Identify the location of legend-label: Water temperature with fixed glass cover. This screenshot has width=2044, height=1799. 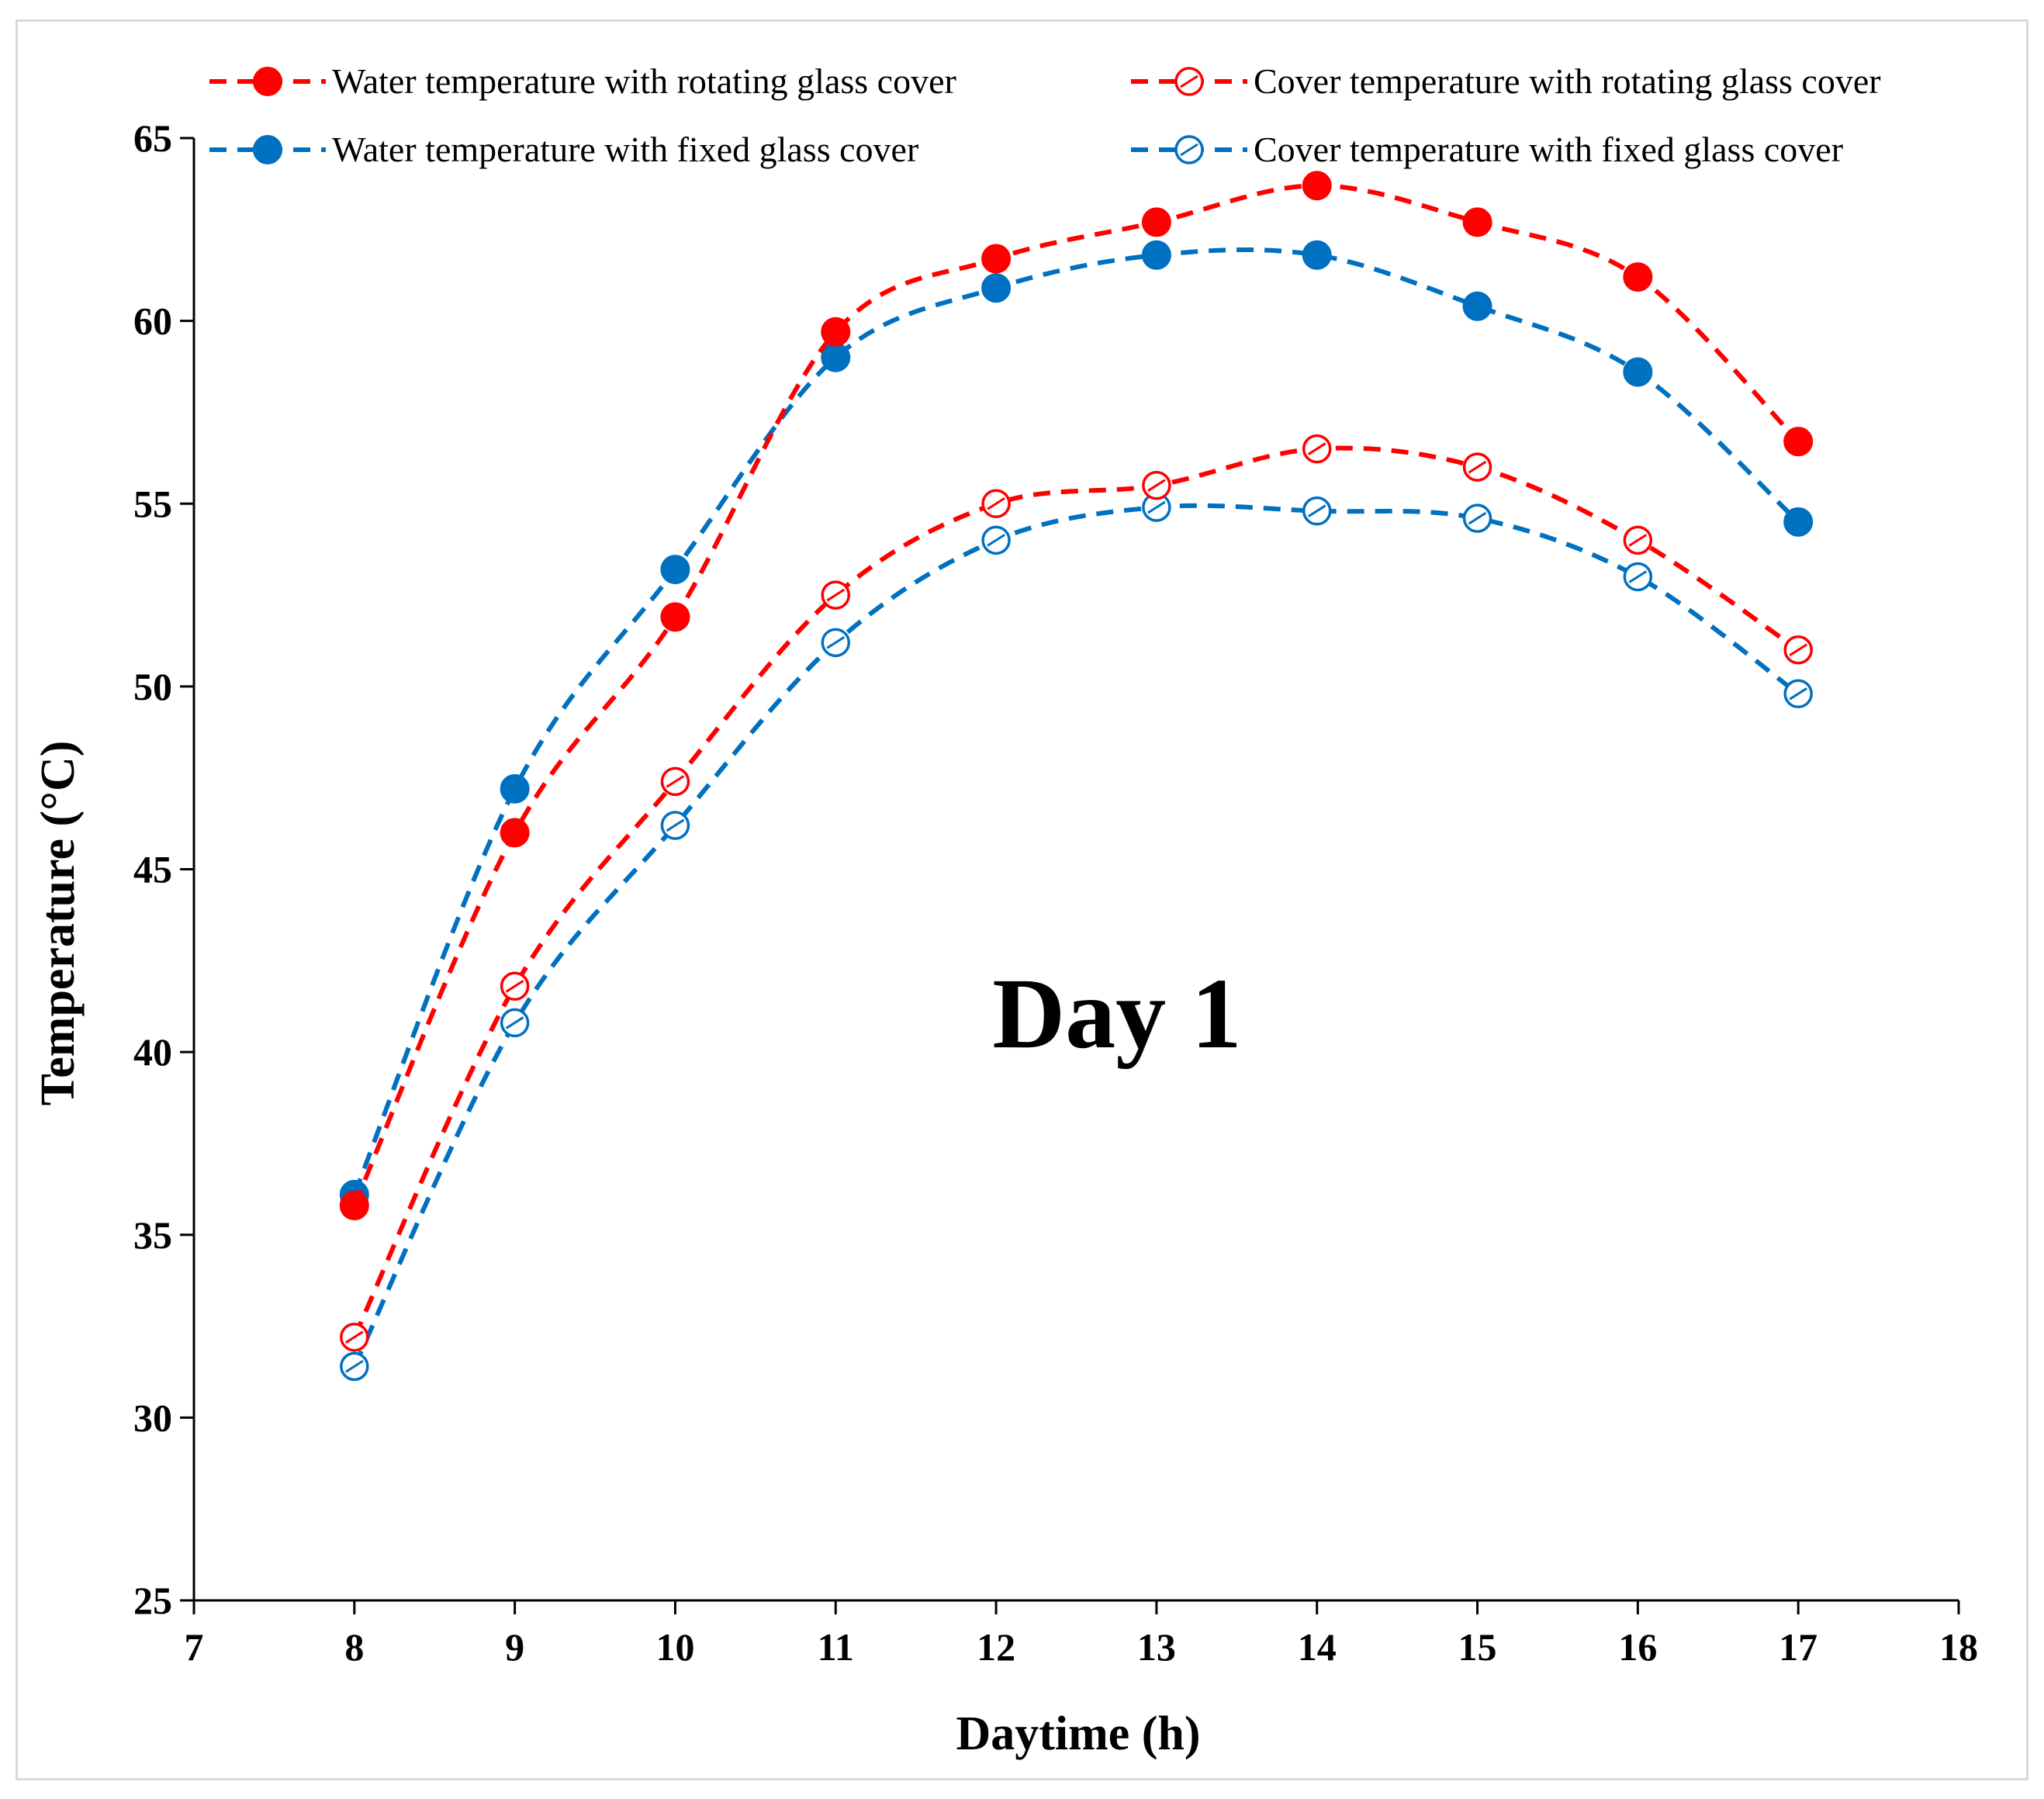
(625, 149).